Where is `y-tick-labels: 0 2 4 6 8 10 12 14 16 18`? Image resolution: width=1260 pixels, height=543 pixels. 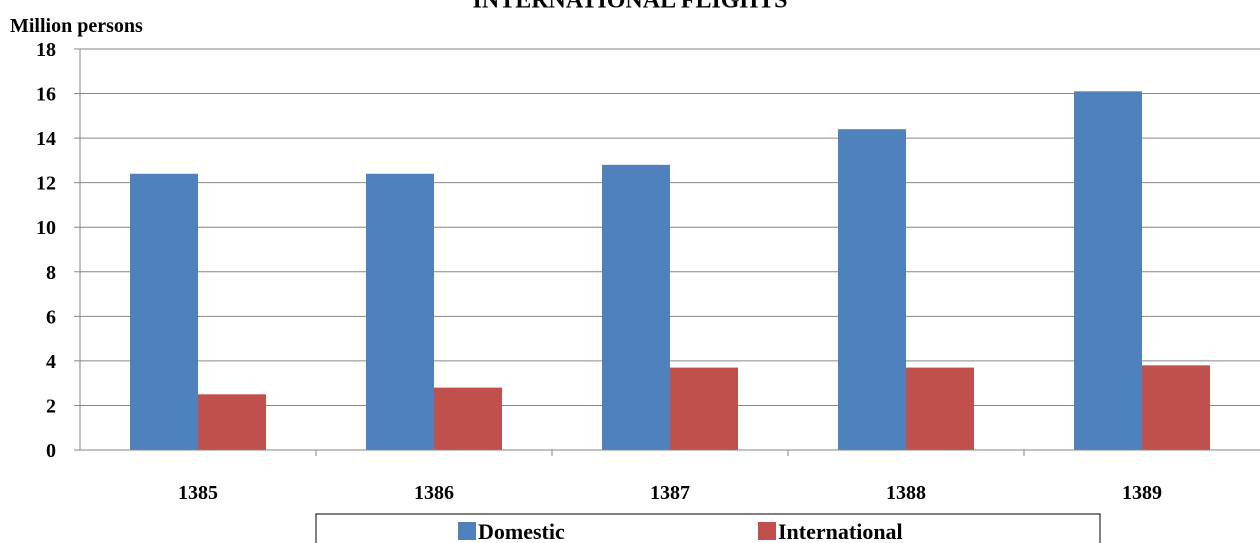
y-tick-labels: 0 2 4 6 8 10 12 14 16 18 is located at coordinates (46, 250).